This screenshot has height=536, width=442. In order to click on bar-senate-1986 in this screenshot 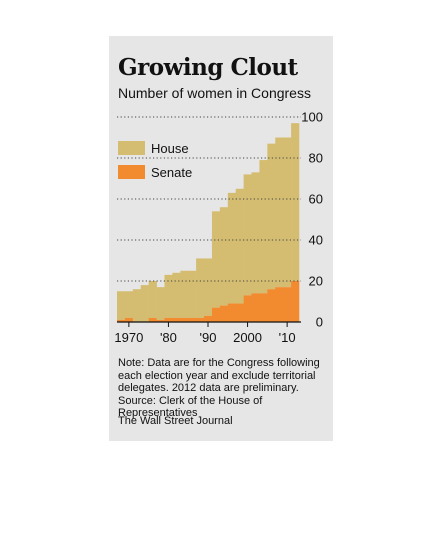, I will do `click(192, 319)`.